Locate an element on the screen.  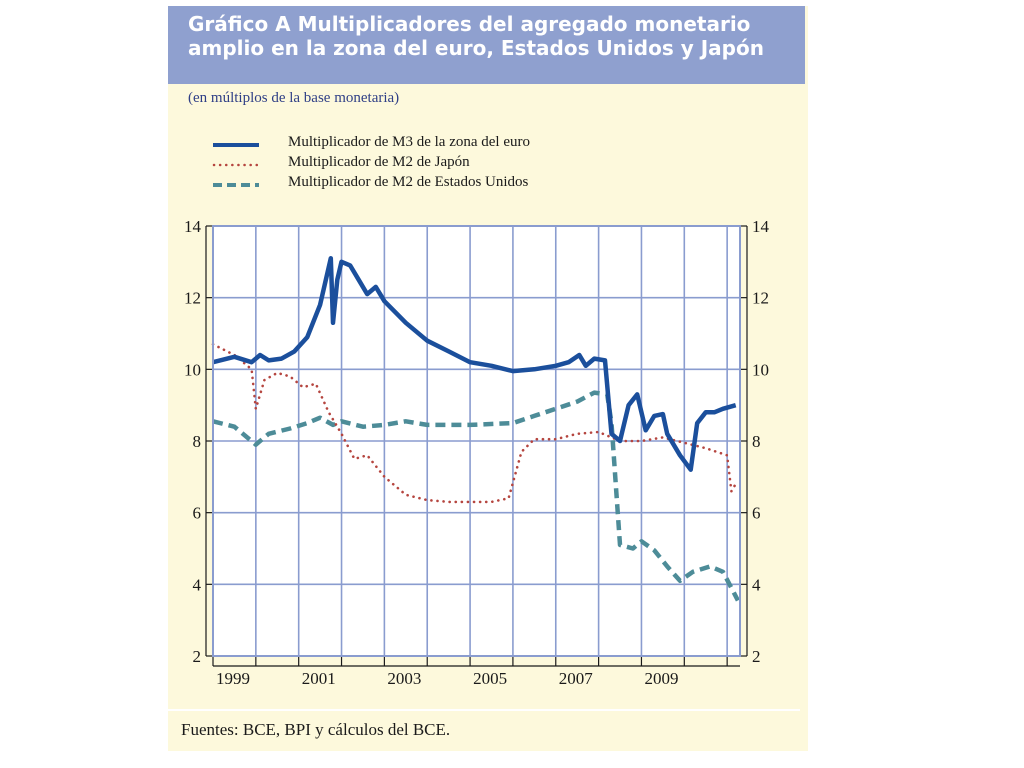
x-tick-label: 2009 is located at coordinates (661, 678).